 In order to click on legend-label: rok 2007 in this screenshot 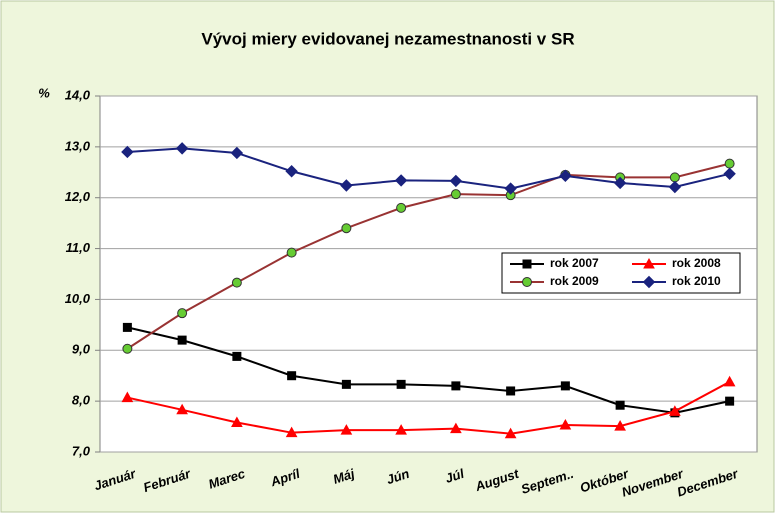, I will do `click(574, 263)`.